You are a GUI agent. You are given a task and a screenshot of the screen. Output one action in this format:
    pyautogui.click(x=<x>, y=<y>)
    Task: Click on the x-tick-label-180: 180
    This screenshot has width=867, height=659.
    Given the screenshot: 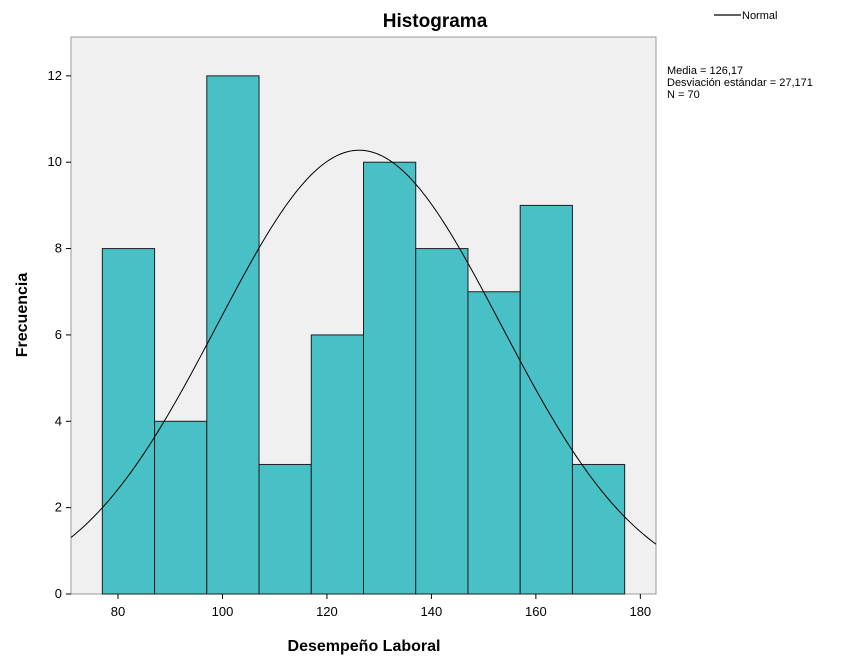 What is the action you would take?
    pyautogui.click(x=640, y=611)
    